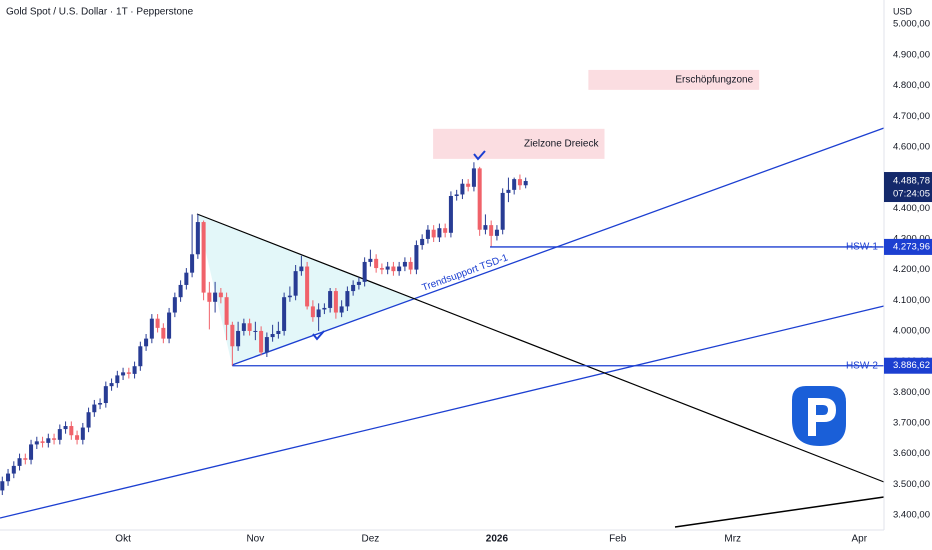 Image resolution: width=932 pixels, height=550 pixels. What do you see at coordinates (911, 514) in the screenshot?
I see `y-tick-label: 3.400,00` at bounding box center [911, 514].